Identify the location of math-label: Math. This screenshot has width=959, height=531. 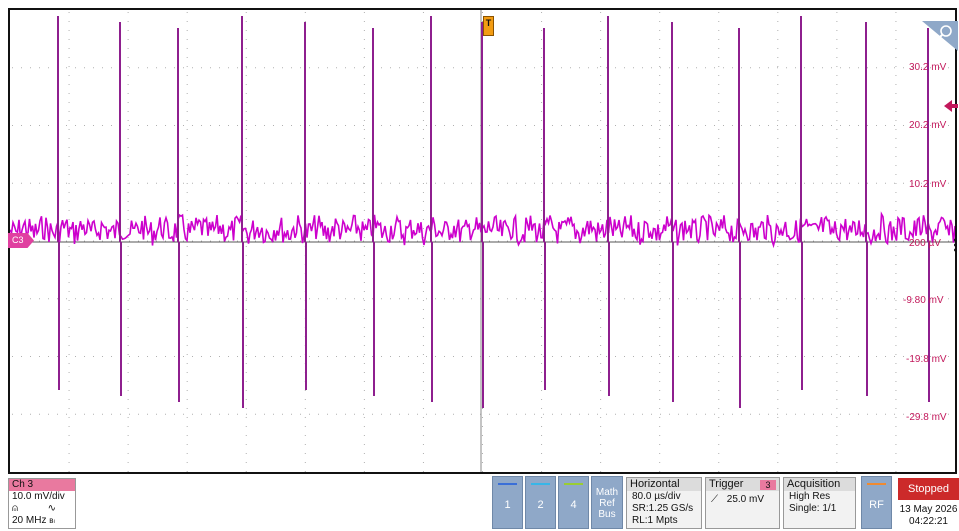
(607, 492).